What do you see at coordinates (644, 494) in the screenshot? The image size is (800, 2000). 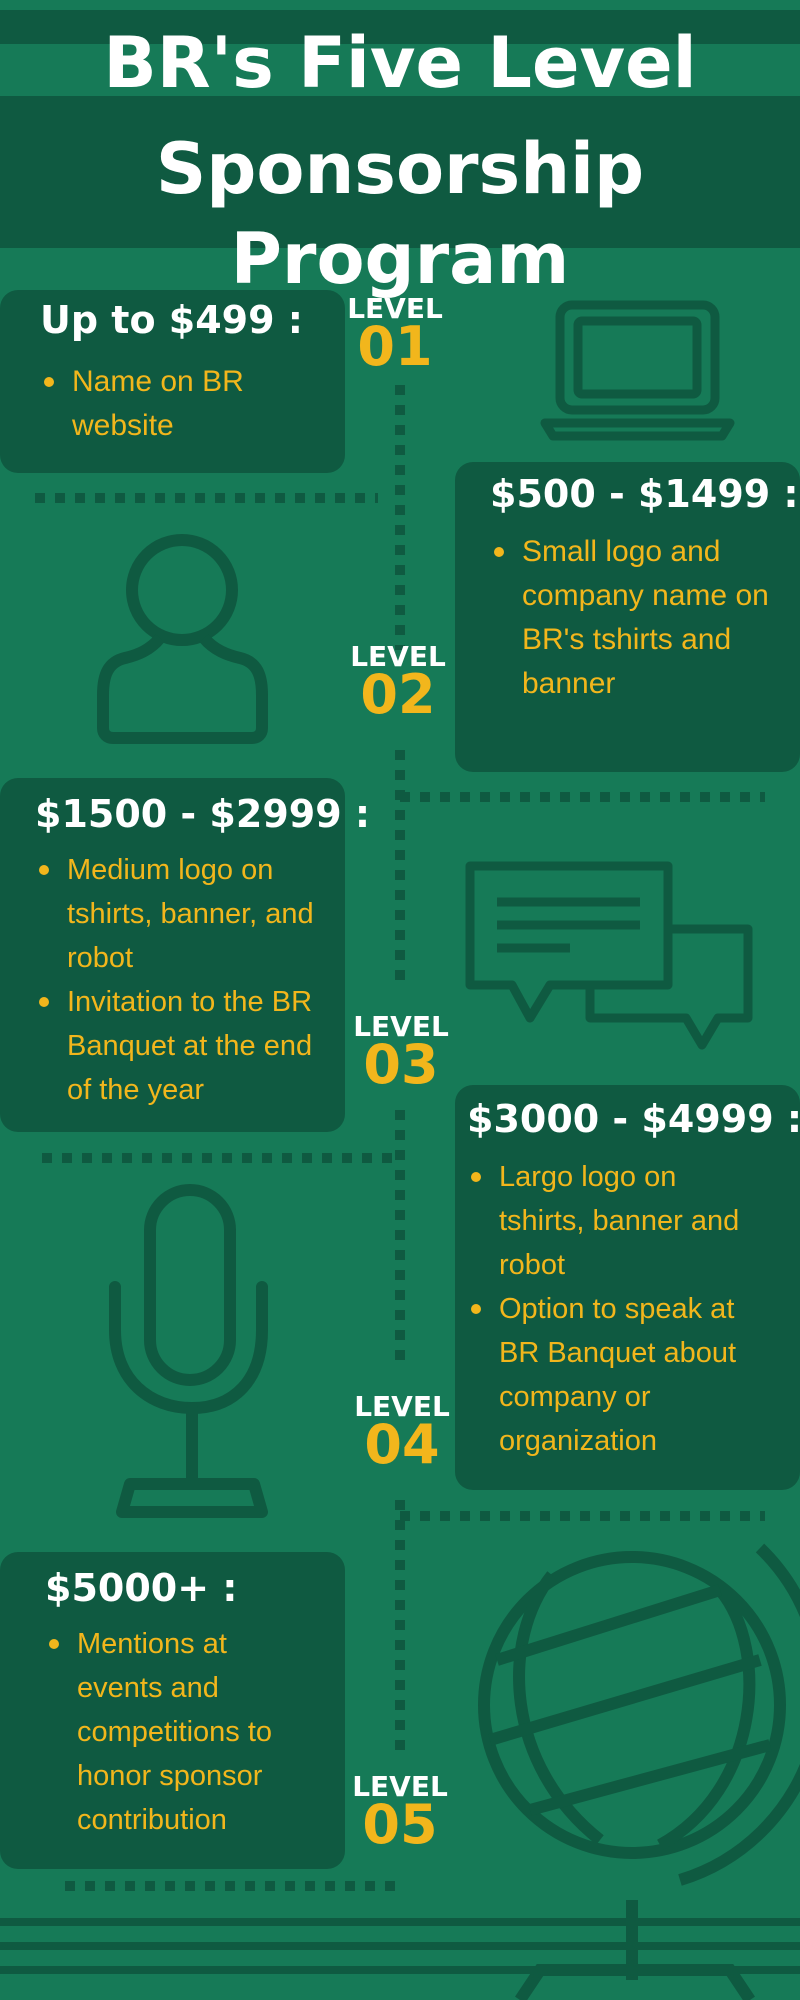 I see `level-2-price: $500 - $1499 :` at bounding box center [644, 494].